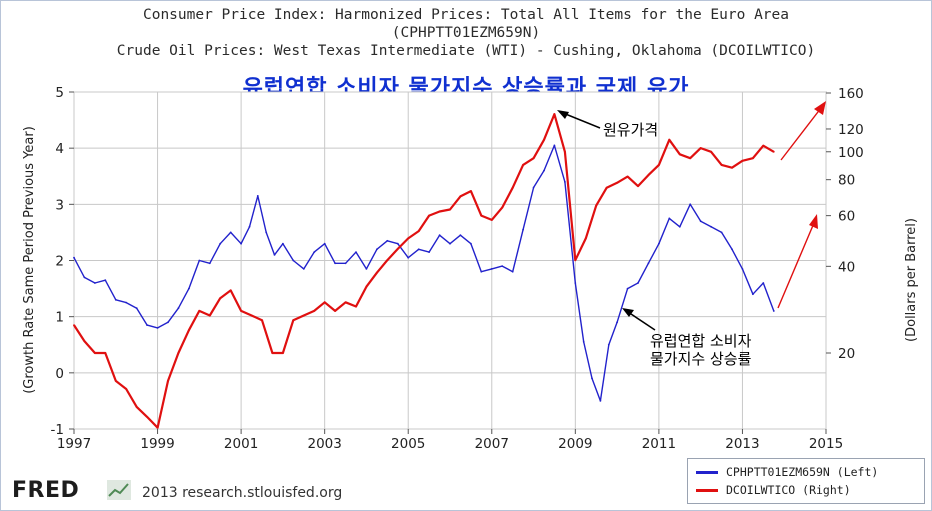  What do you see at coordinates (119, 490) in the screenshot?
I see `fred-chart-icon` at bounding box center [119, 490].